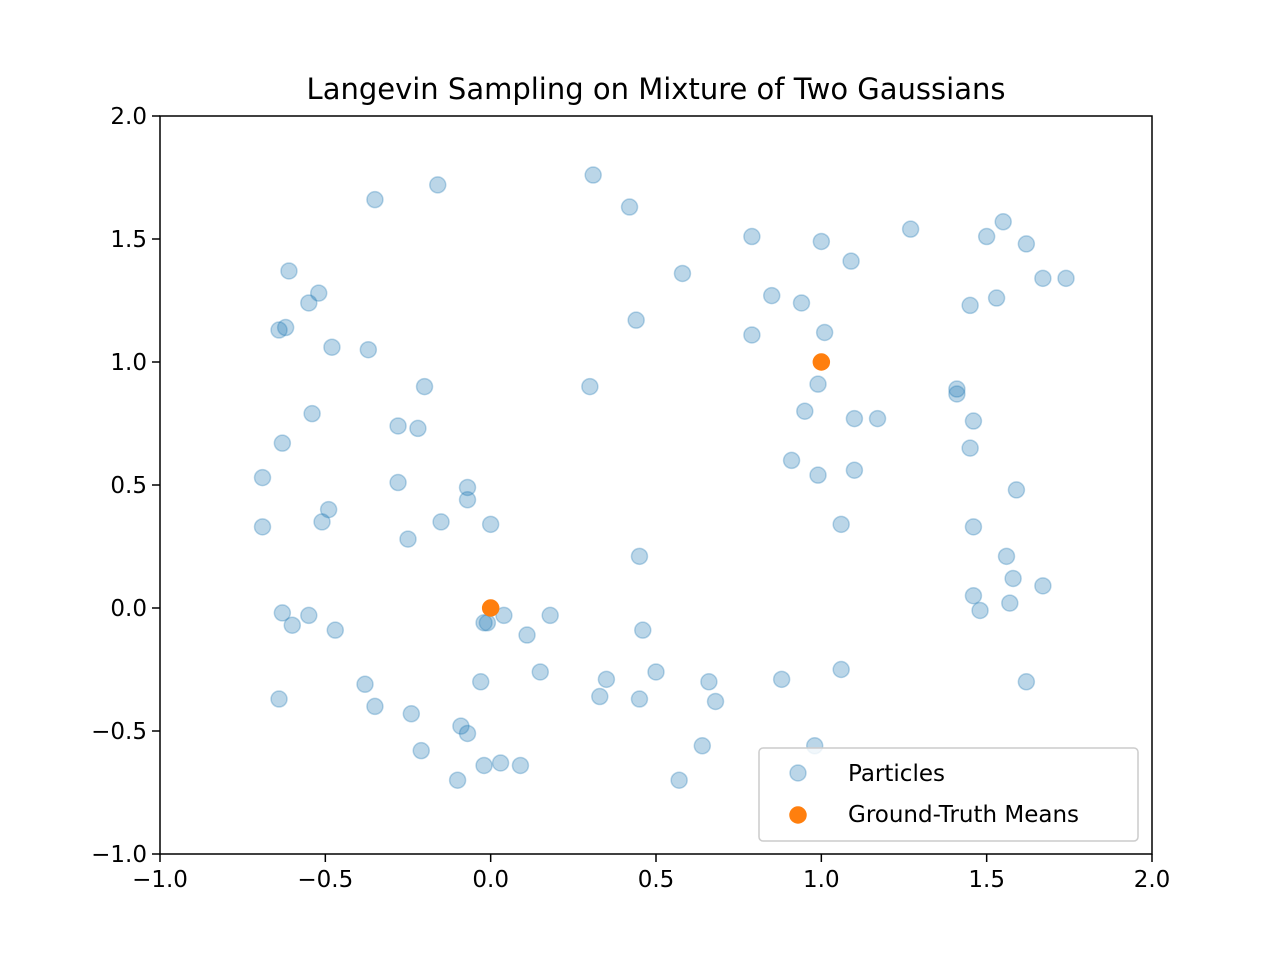 The width and height of the screenshot is (1280, 964). What do you see at coordinates (963, 815) in the screenshot?
I see `legend-label-ground-truth-means: Ground-Truth Means` at bounding box center [963, 815].